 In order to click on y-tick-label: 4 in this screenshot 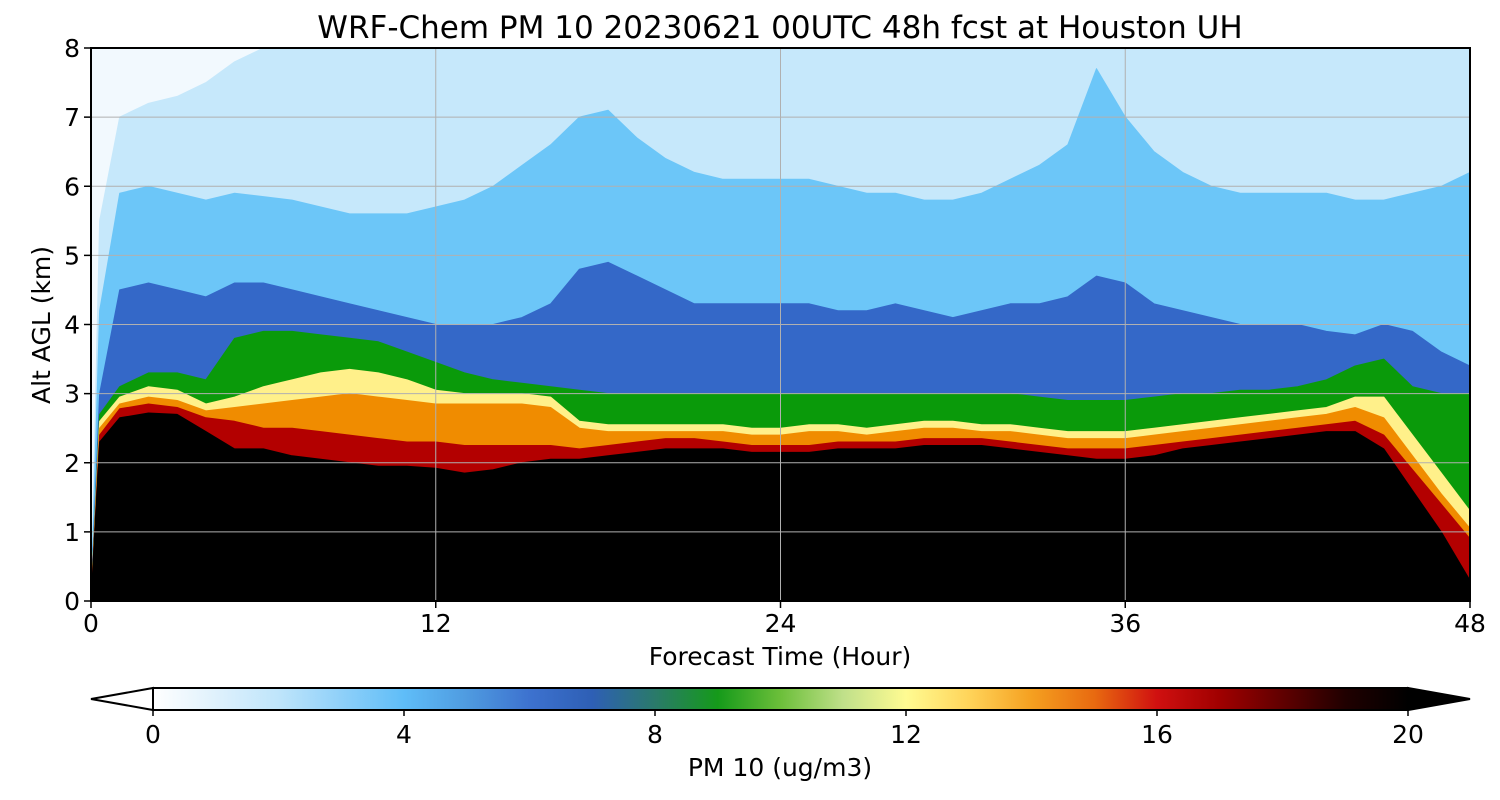, I will do `click(72, 325)`.